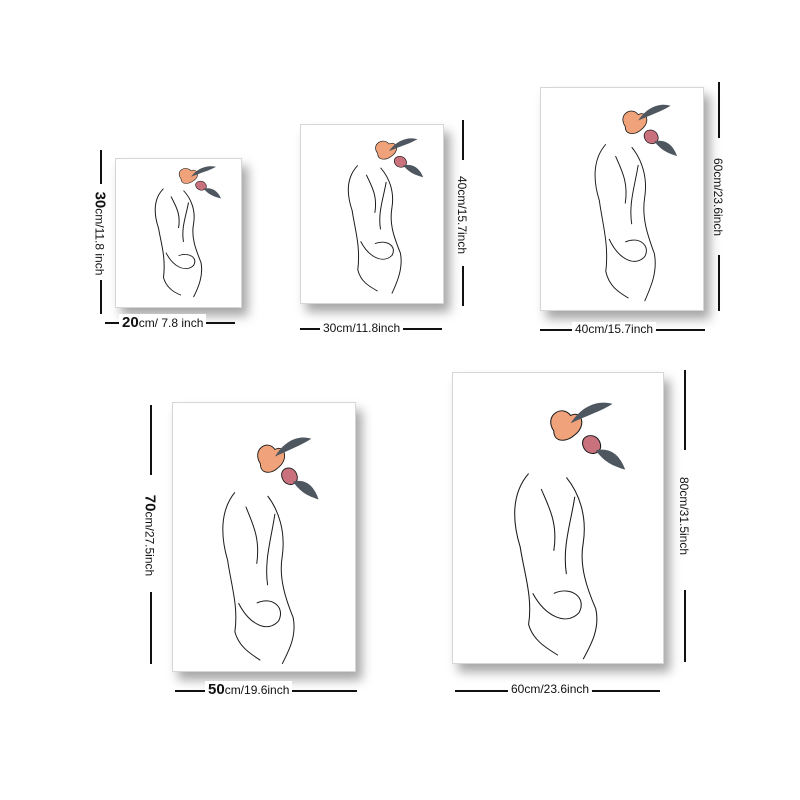  I want to click on width-label: 60cm/23.6inch, so click(550, 689).